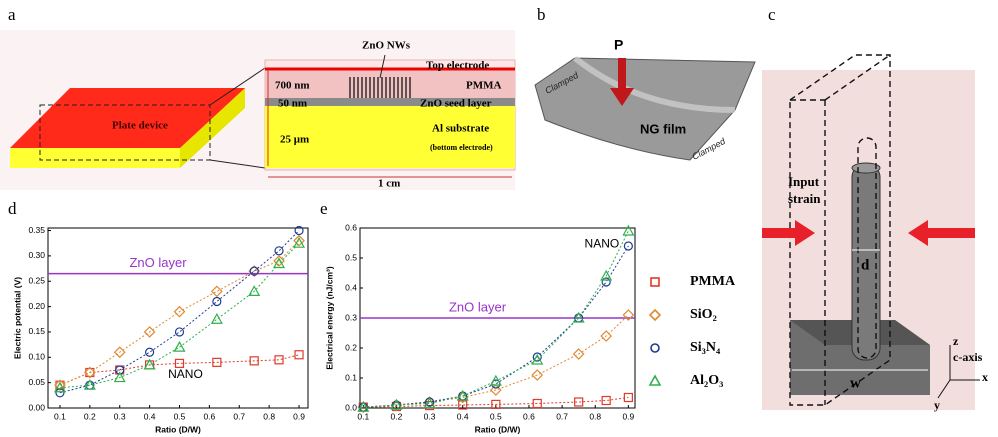 This screenshot has width=998, height=437. Describe the element at coordinates (703, 314) in the screenshot. I see `legend-label: SiO₂` at that location.